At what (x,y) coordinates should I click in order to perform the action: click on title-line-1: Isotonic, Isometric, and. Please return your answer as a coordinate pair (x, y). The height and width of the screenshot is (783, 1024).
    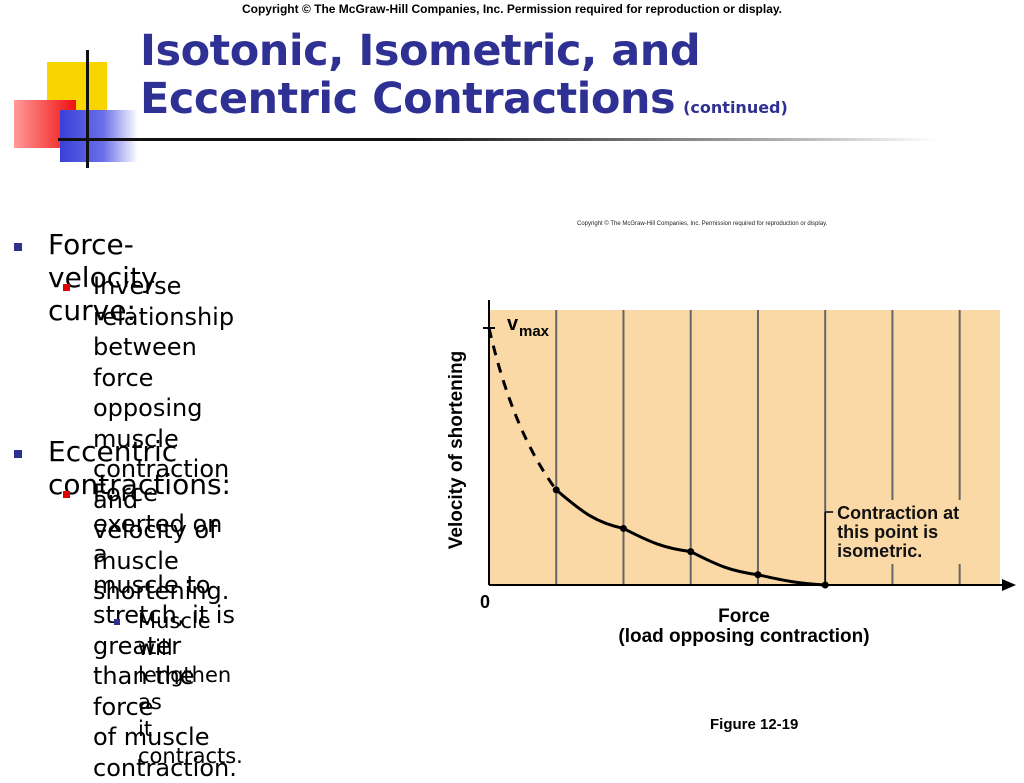
    Looking at the image, I should click on (420, 51).